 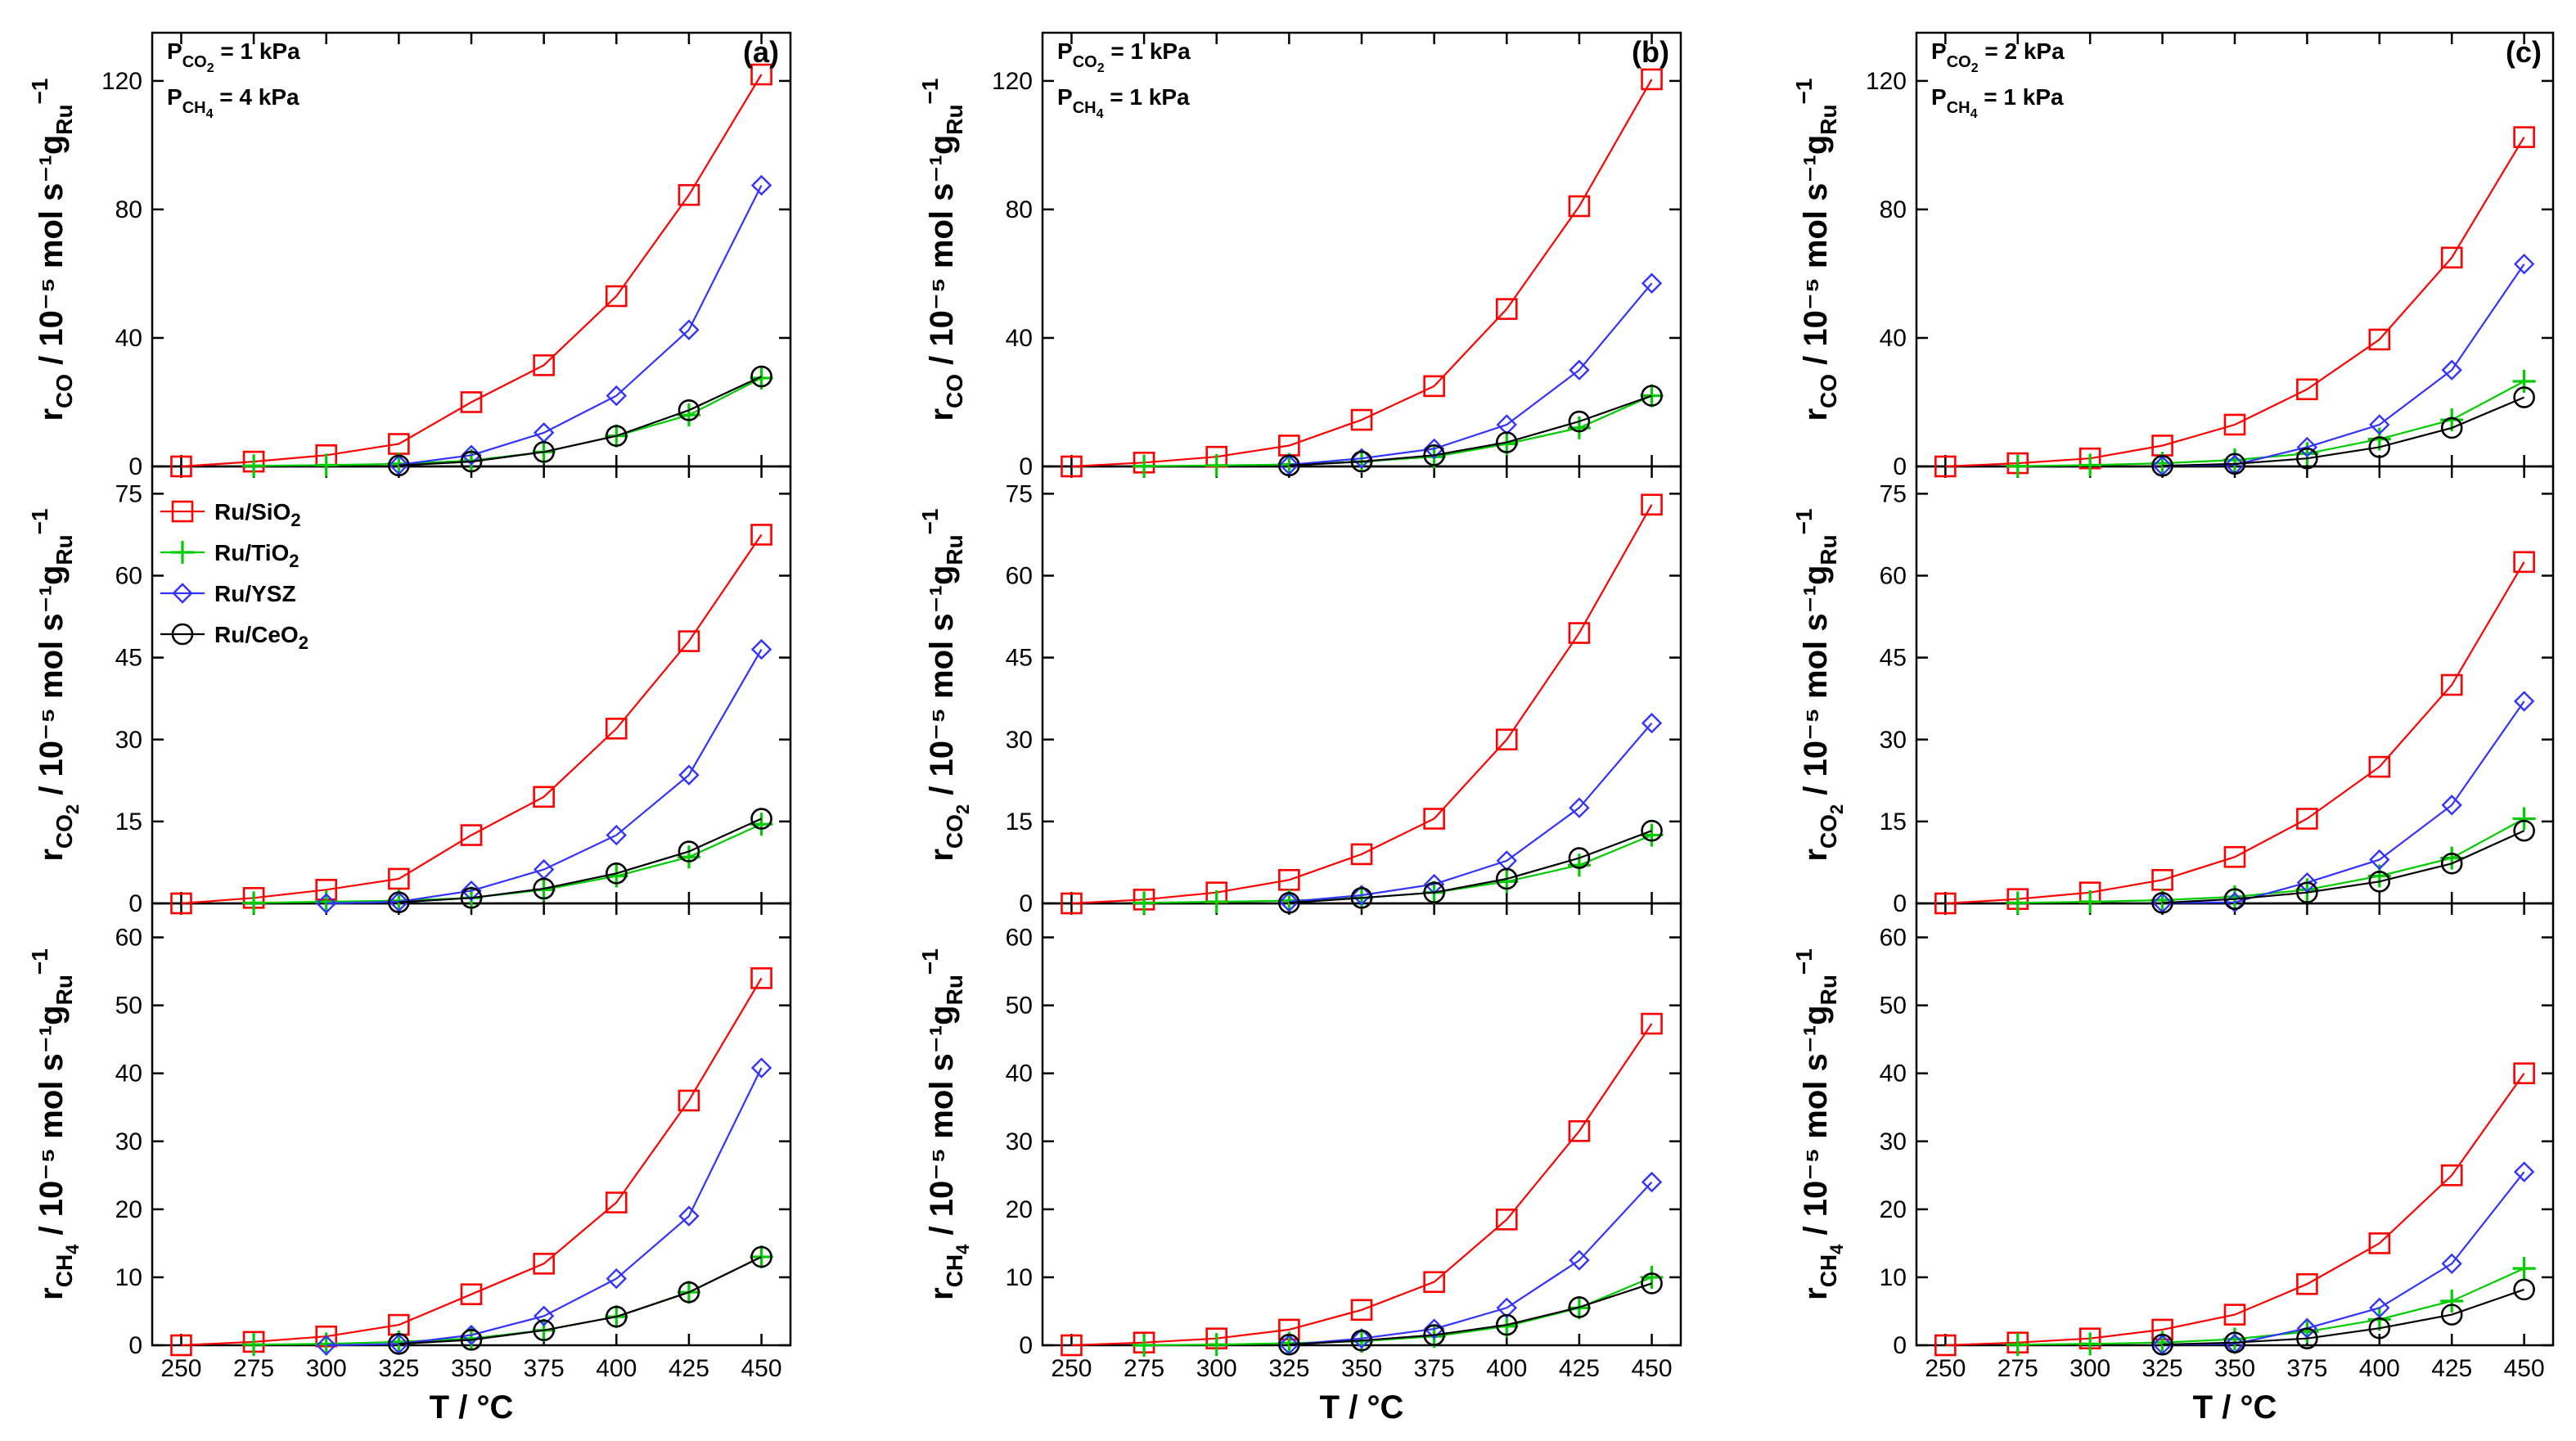 What do you see at coordinates (761, 52) in the screenshot?
I see `panel-label: (a)` at bounding box center [761, 52].